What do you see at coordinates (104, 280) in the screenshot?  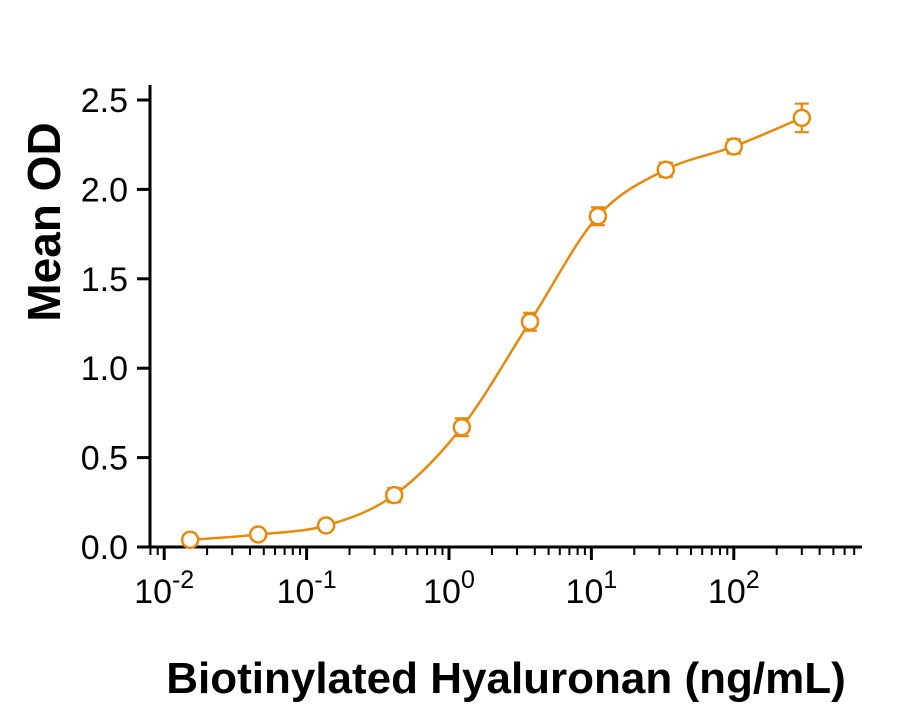 I see `y-tick-label: 1.5` at bounding box center [104, 280].